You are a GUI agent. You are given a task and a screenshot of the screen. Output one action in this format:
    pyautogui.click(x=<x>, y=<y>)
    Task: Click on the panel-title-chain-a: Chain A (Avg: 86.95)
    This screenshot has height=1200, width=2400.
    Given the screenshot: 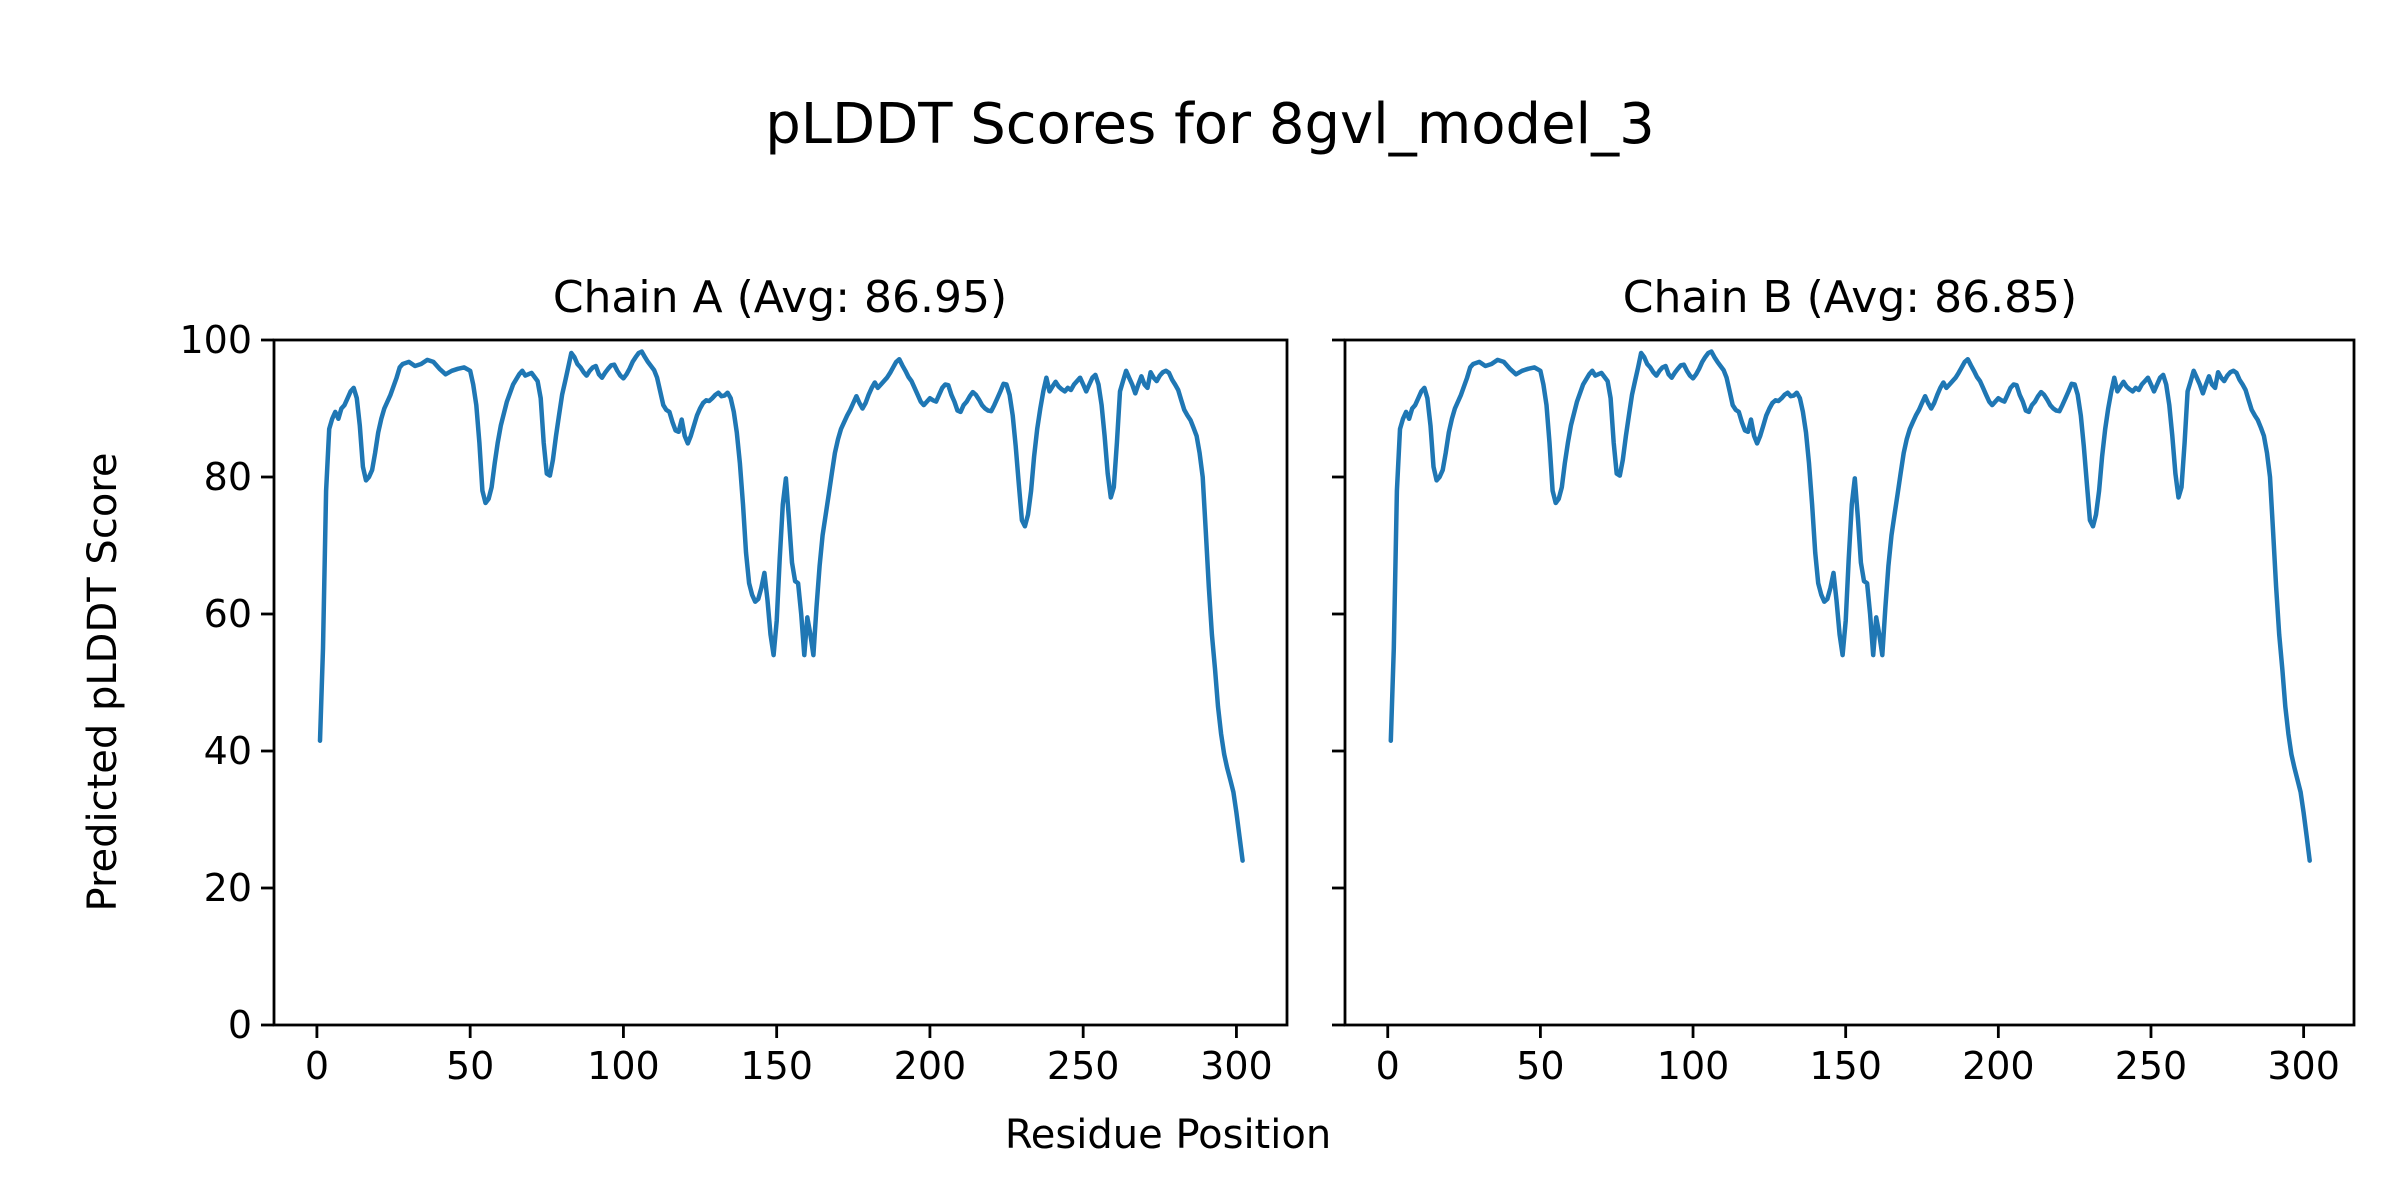 What is the action you would take?
    pyautogui.click(x=780, y=297)
    